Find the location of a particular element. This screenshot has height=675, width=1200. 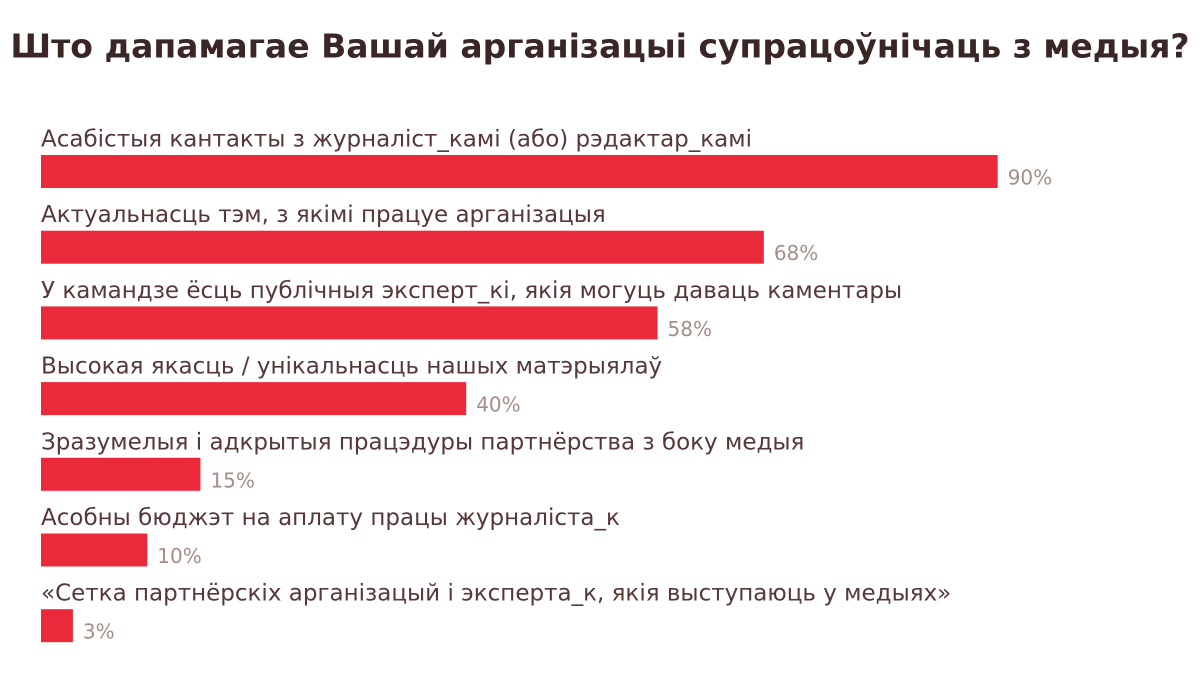

value-label: 90% is located at coordinates (1030, 178).